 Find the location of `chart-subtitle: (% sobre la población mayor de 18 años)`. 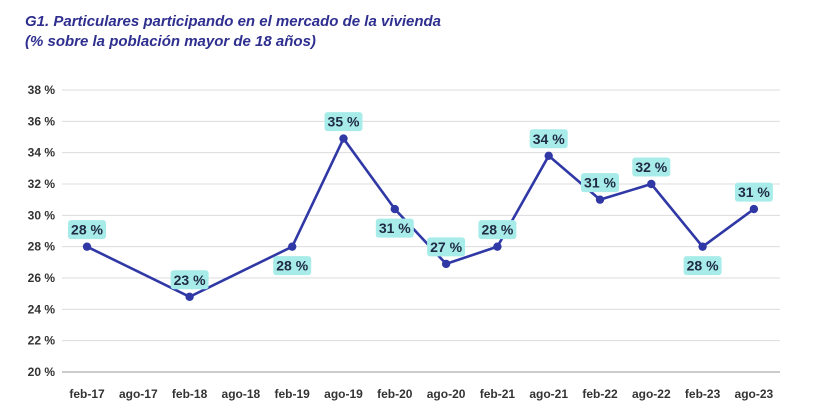

chart-subtitle: (% sobre la población mayor de 18 años) is located at coordinates (170, 41).